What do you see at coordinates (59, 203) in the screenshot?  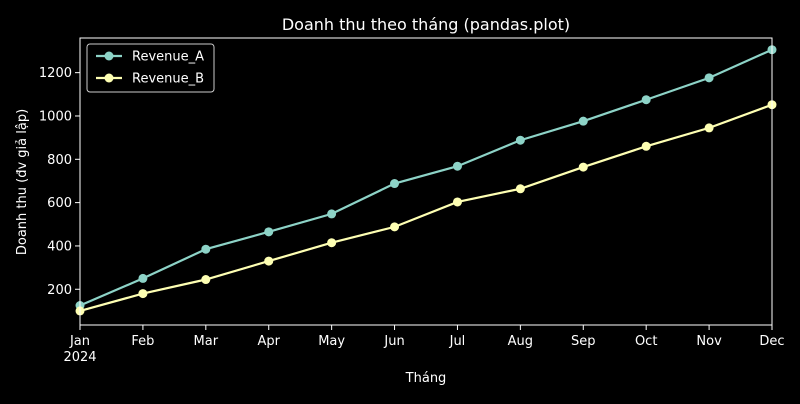 I see `y-tick-label: 600` at bounding box center [59, 203].